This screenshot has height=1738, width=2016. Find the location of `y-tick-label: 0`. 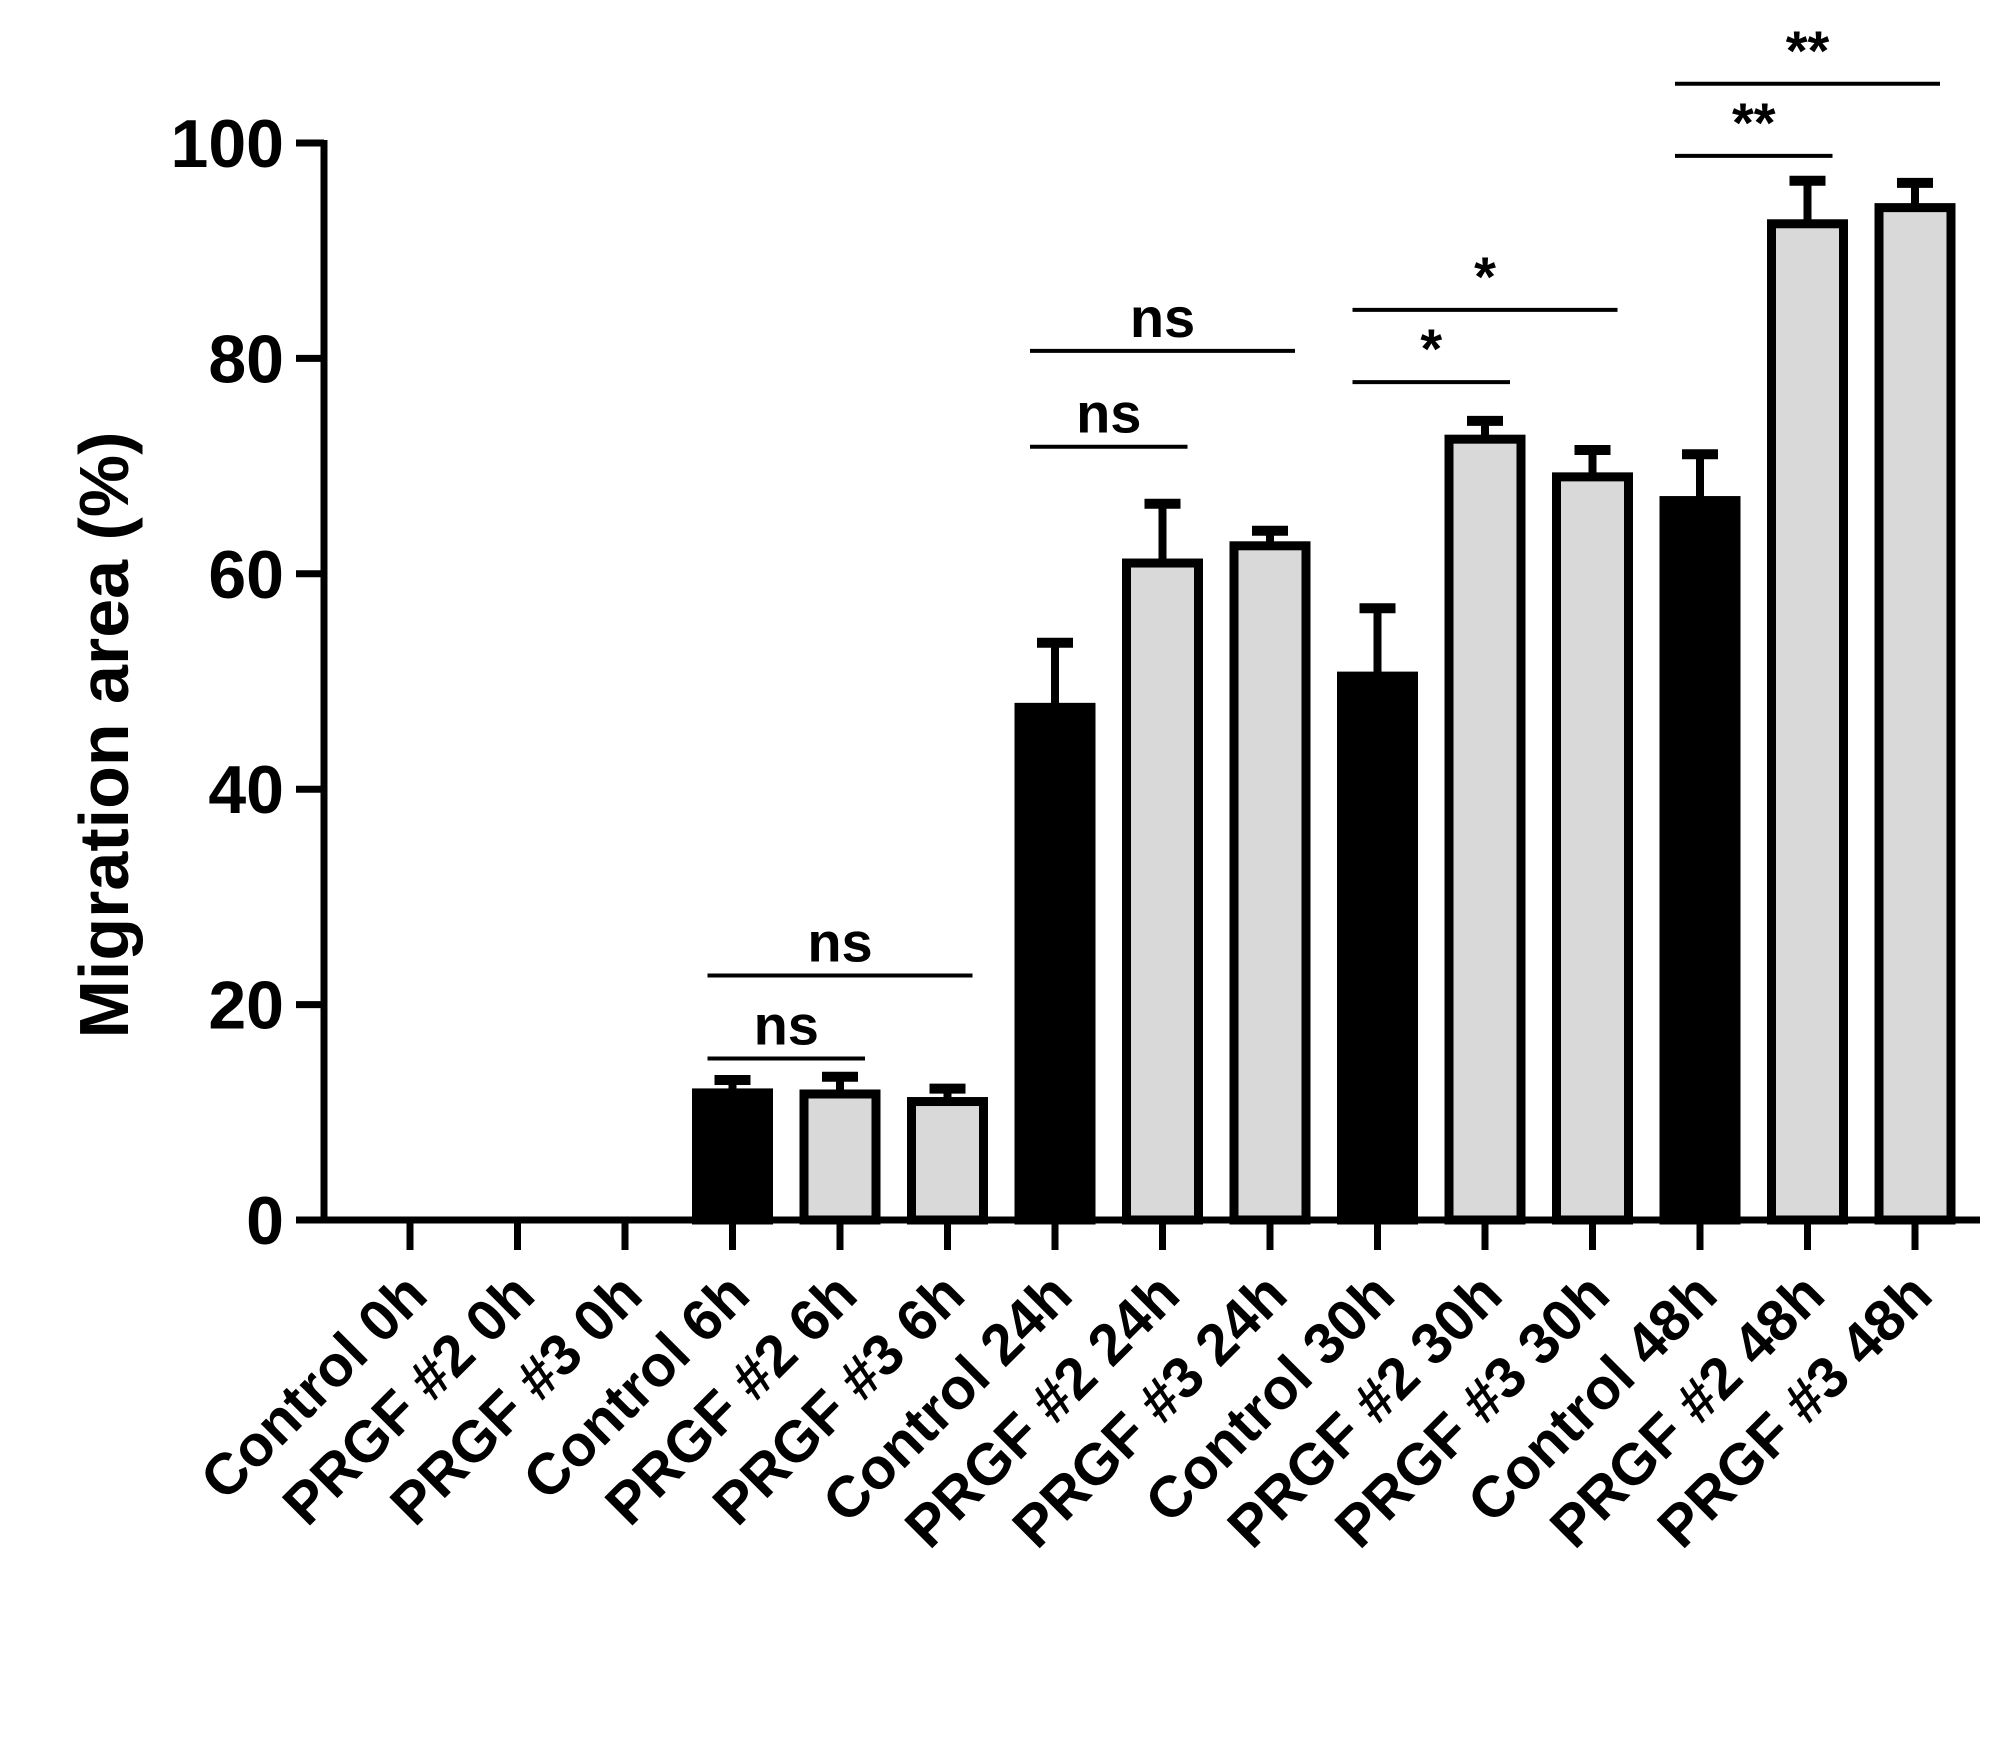

y-tick-label: 0 is located at coordinates (265, 1221).